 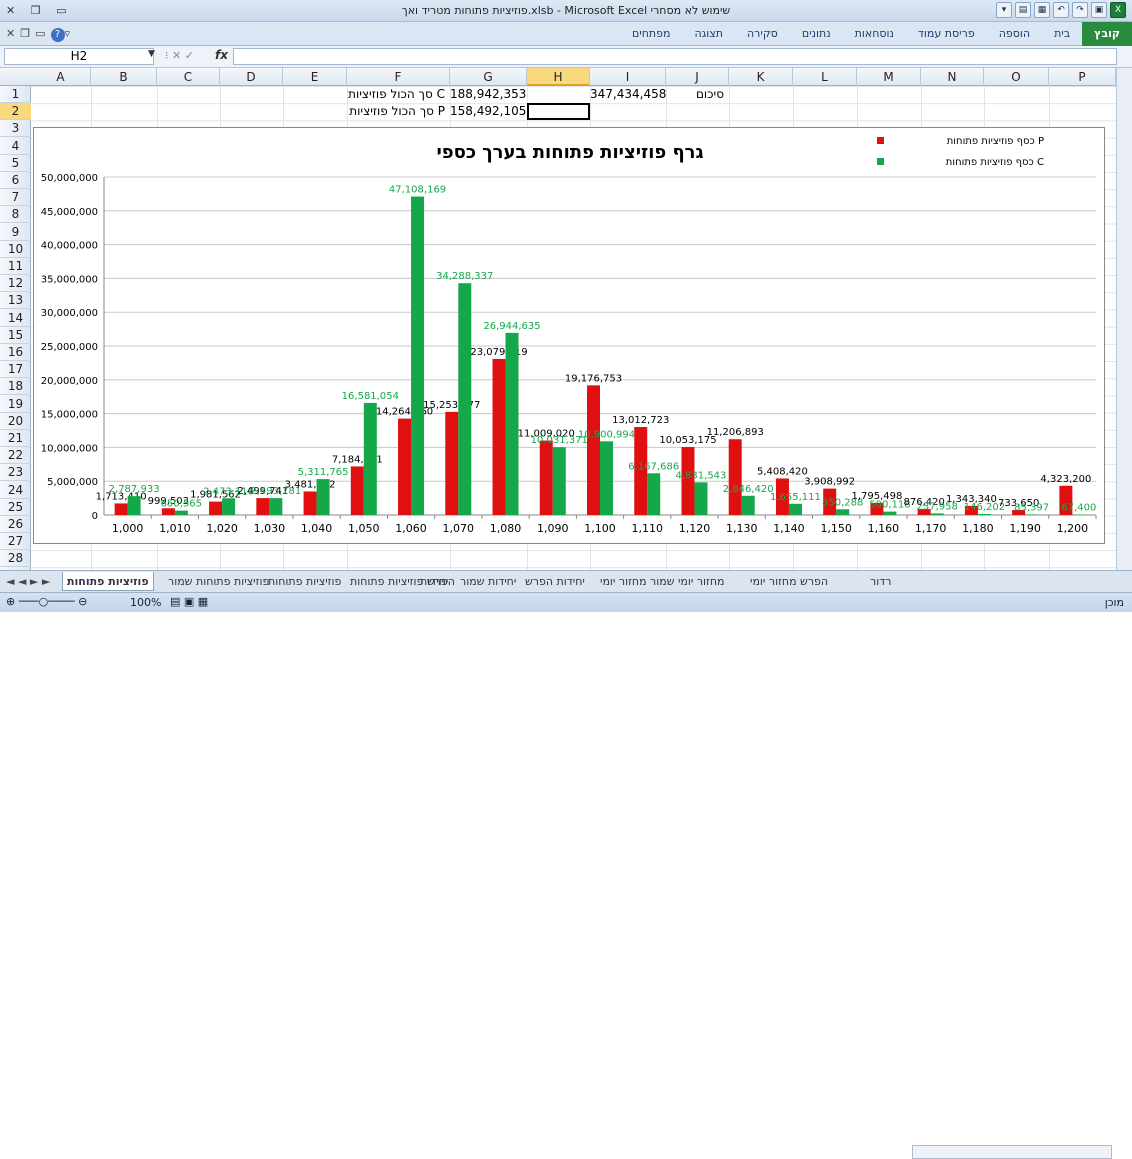 What do you see at coordinates (15, 94) in the screenshot?
I see `row-header: 1` at bounding box center [15, 94].